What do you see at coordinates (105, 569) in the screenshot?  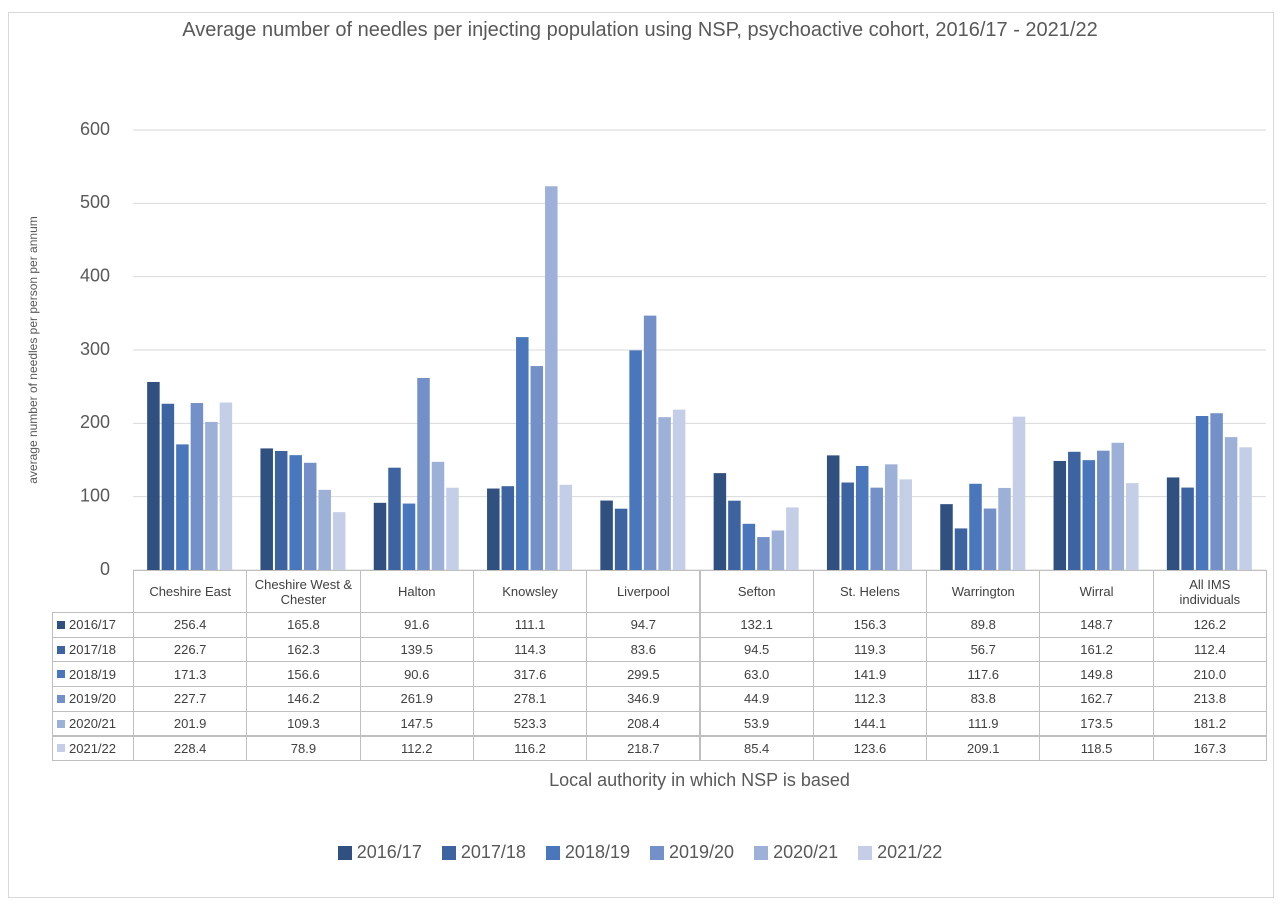 I see `y-tick-label: 0` at bounding box center [105, 569].